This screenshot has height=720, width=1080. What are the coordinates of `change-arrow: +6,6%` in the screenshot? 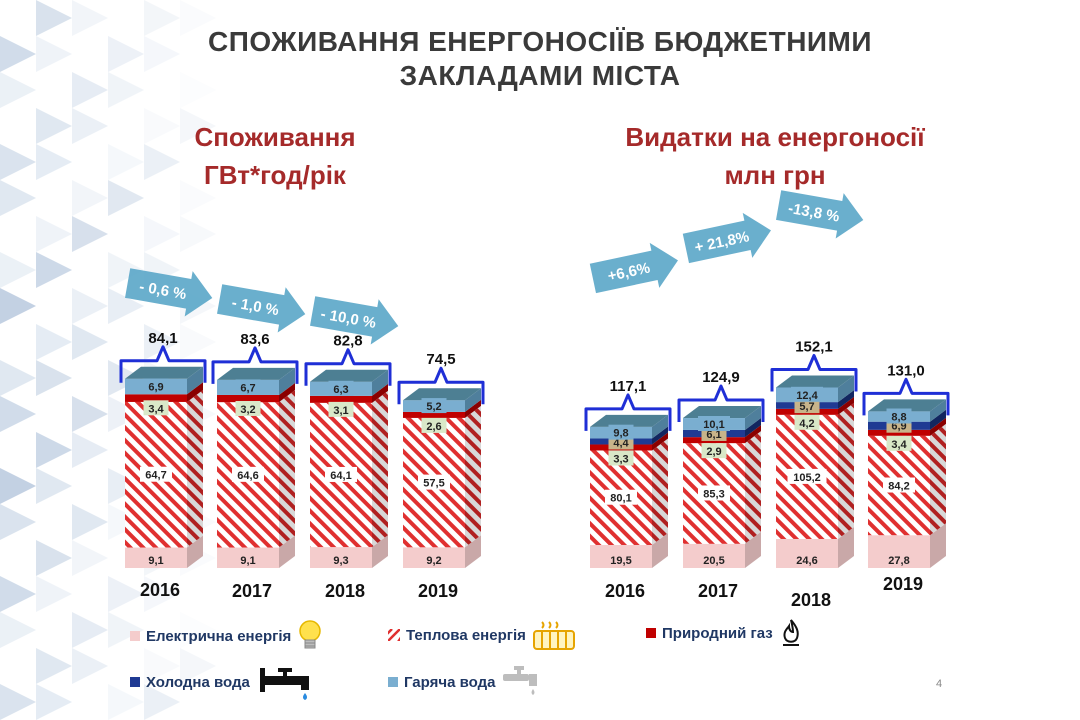 It's located at (633, 268).